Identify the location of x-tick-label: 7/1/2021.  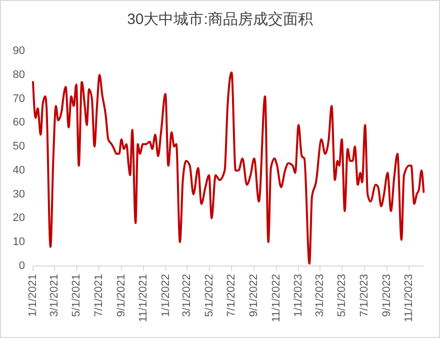
(98, 295).